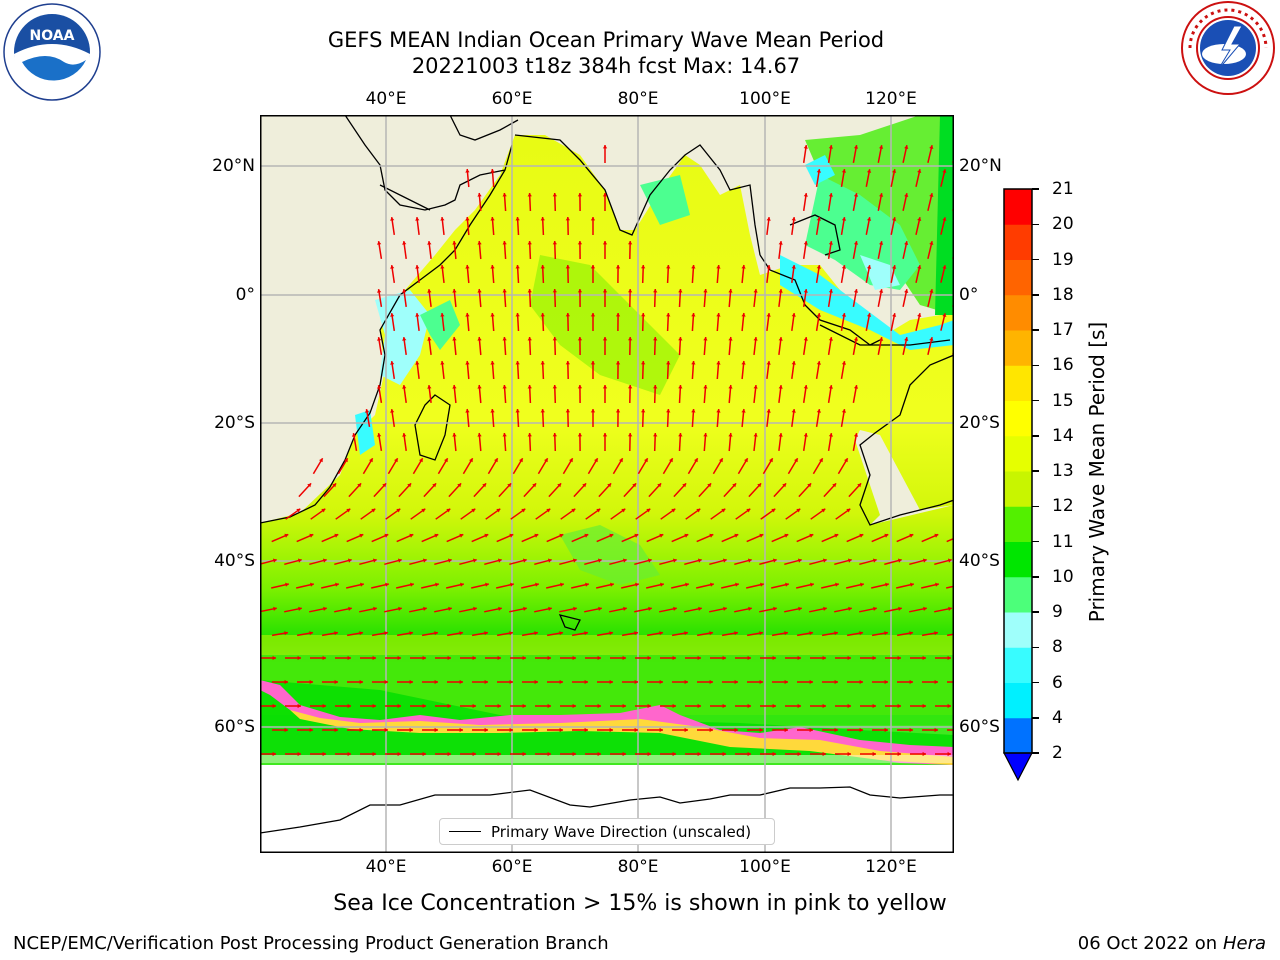  I want to click on footer-date: 06 Oct 2022 on Hera, so click(1172, 943).